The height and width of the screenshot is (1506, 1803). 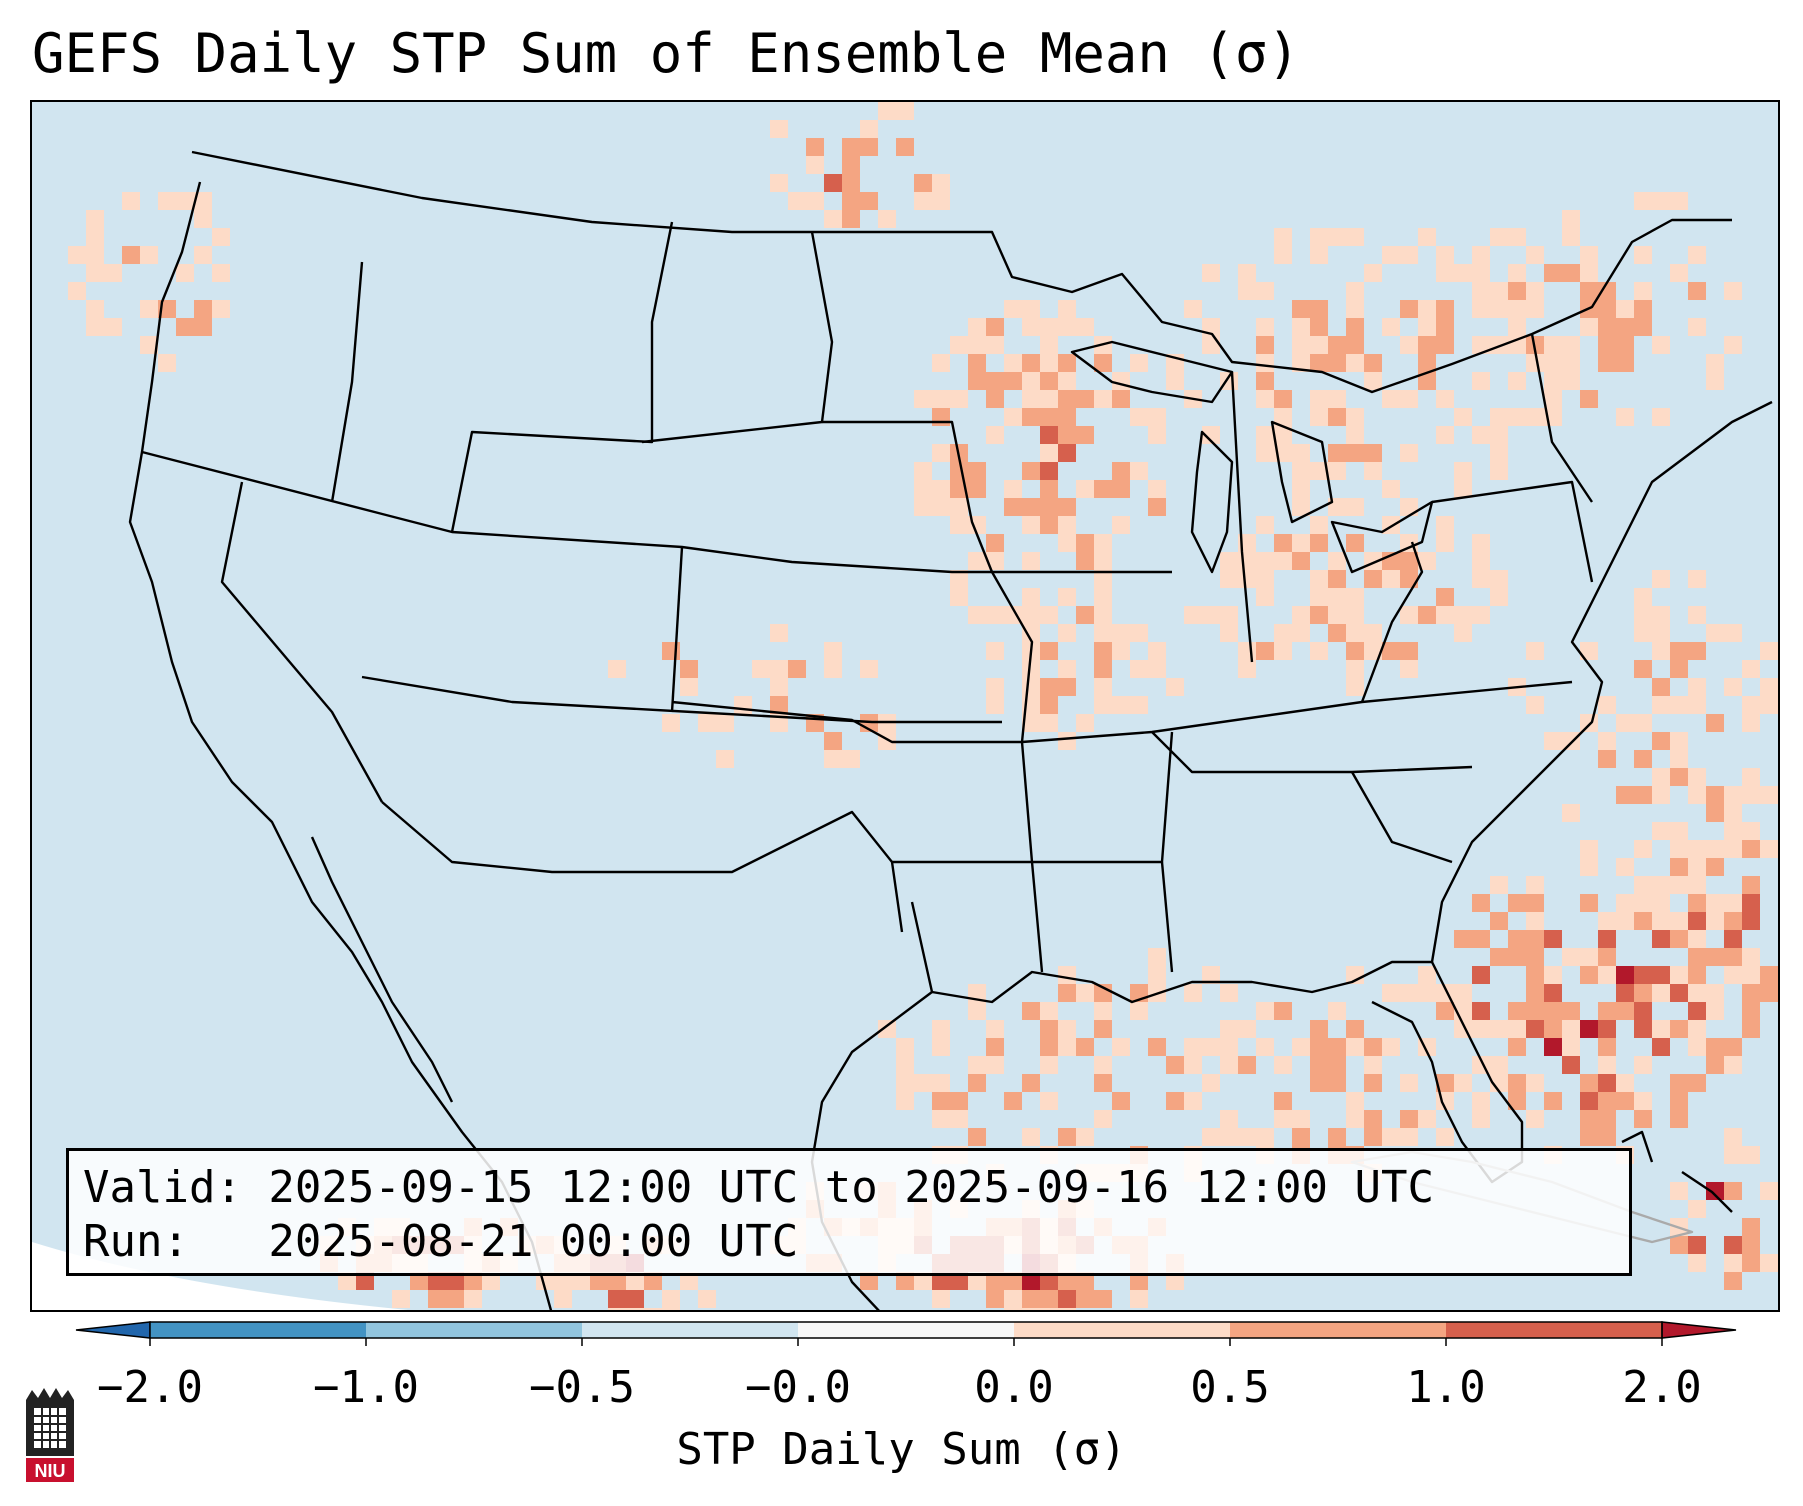 What do you see at coordinates (1561, 418) in the screenshot?
I see `border-new-england` at bounding box center [1561, 418].